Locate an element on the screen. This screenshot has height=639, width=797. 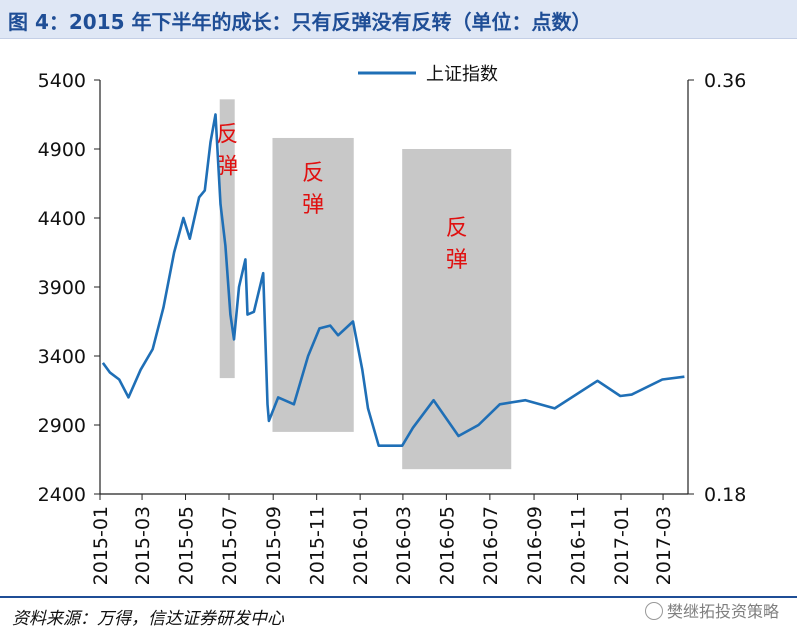
y2-tick-label-0: 0.18 is located at coordinates (725, 495).